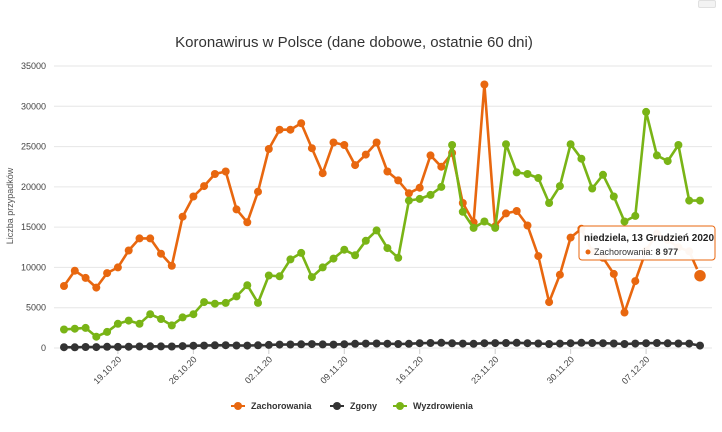 This screenshot has width=722, height=432. What do you see at coordinates (700, 275) in the screenshot?
I see `highlighted-point` at bounding box center [700, 275].